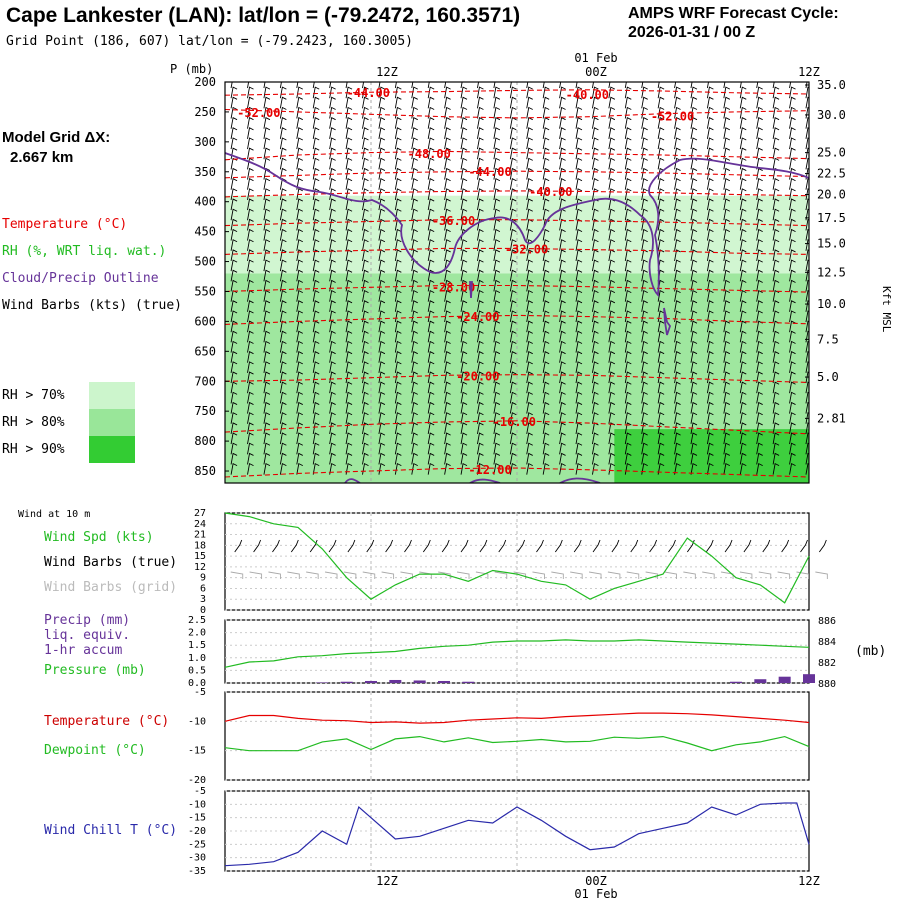  Describe the element at coordinates (203, 588) in the screenshot. I see `y-tick-label: 6` at that location.